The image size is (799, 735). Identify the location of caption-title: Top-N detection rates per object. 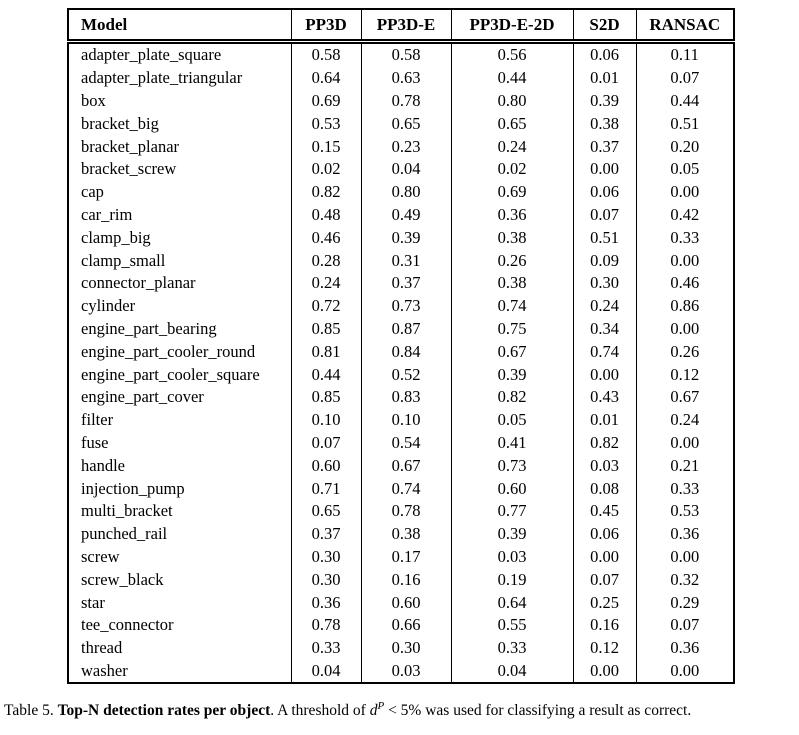
(164, 710).